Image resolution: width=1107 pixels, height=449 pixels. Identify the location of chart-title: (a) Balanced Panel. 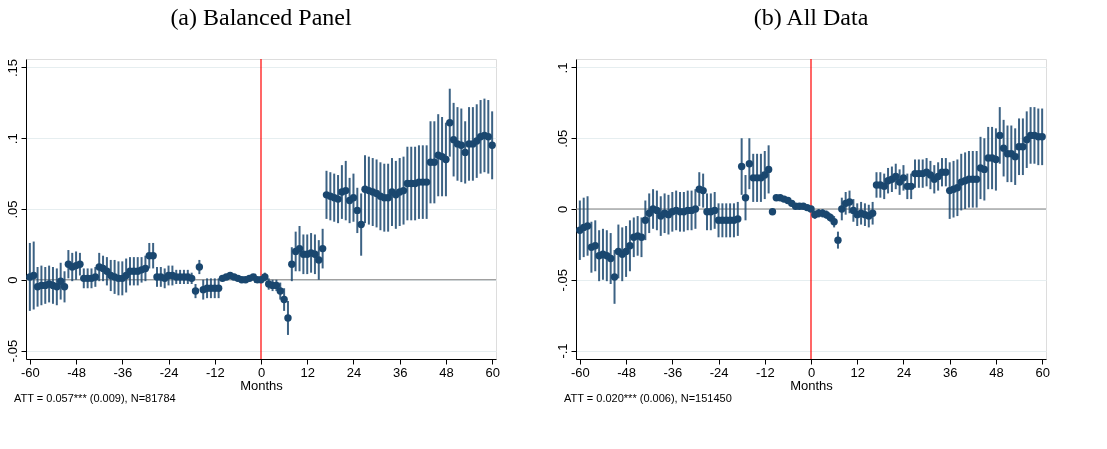
(261, 17).